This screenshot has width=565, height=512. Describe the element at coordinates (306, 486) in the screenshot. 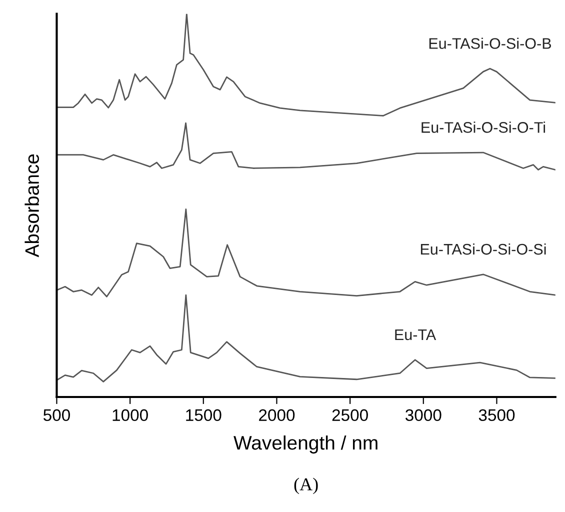

I see `text: (A)` at that location.